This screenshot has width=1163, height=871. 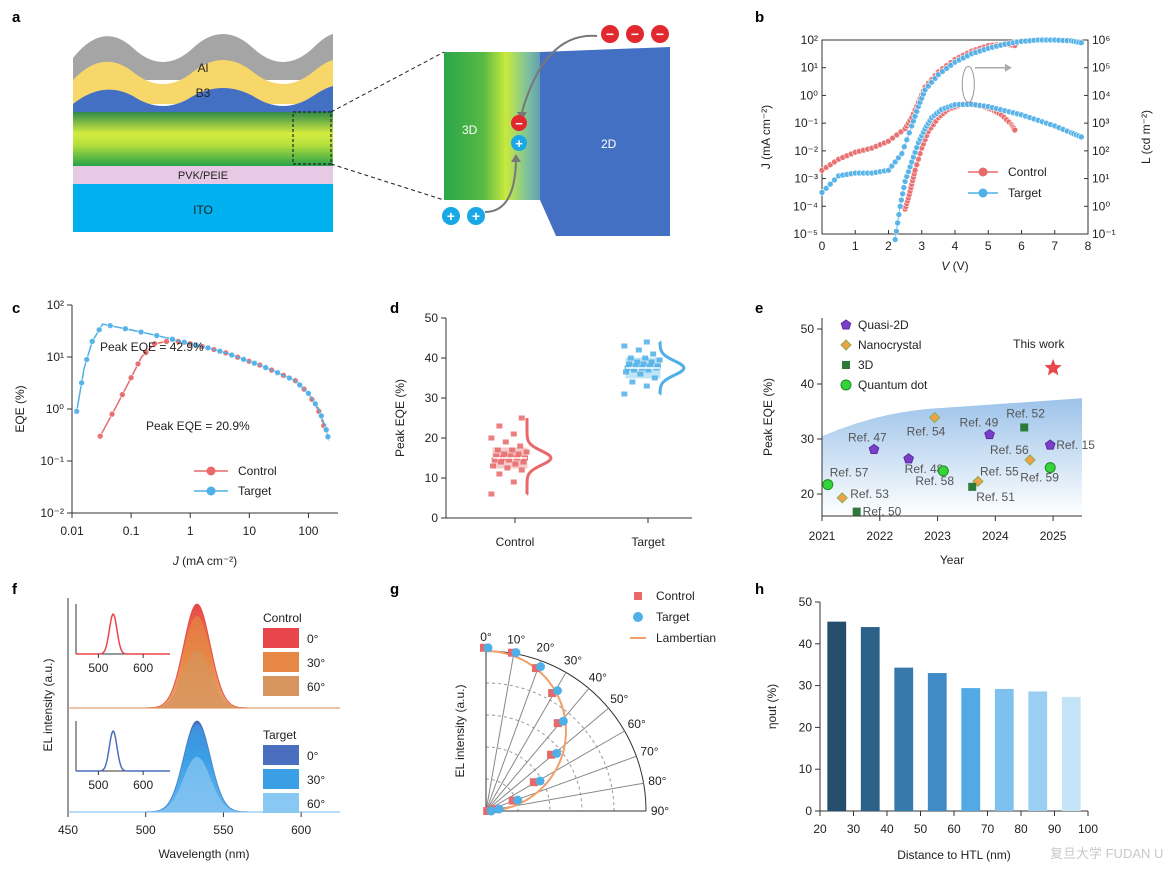 What do you see at coordinates (1055, 829) in the screenshot?
I see `x-tick-label-h: 90` at bounding box center [1055, 829].